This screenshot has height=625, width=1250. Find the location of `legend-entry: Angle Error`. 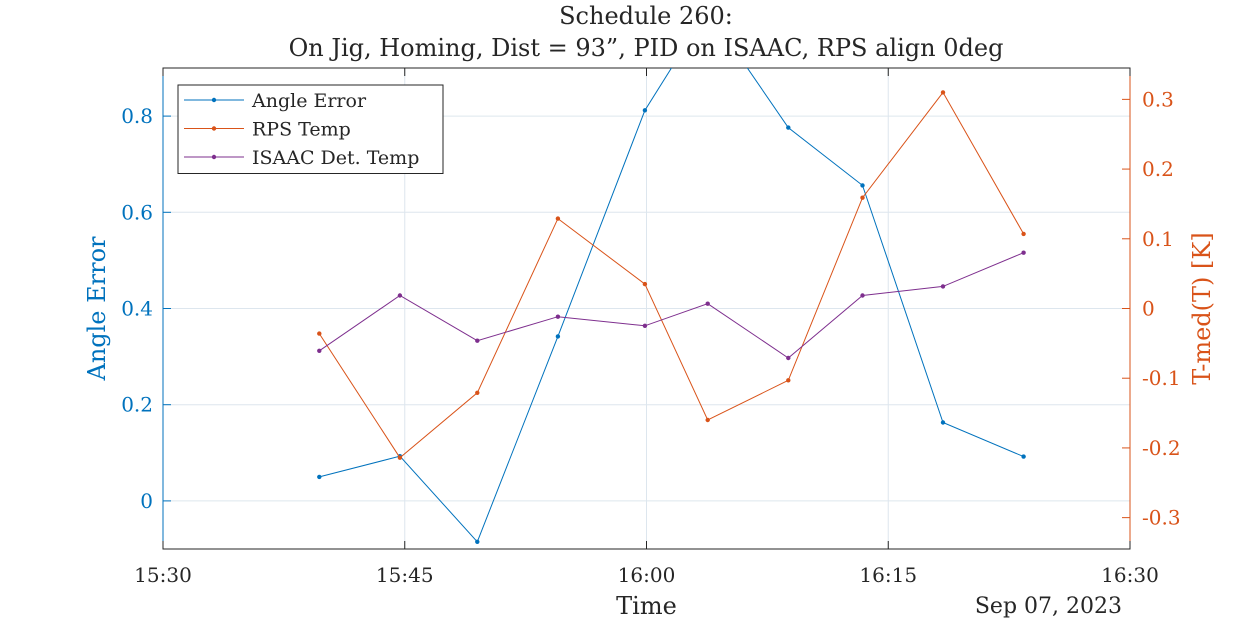

legend-entry: Angle Error is located at coordinates (309, 101).